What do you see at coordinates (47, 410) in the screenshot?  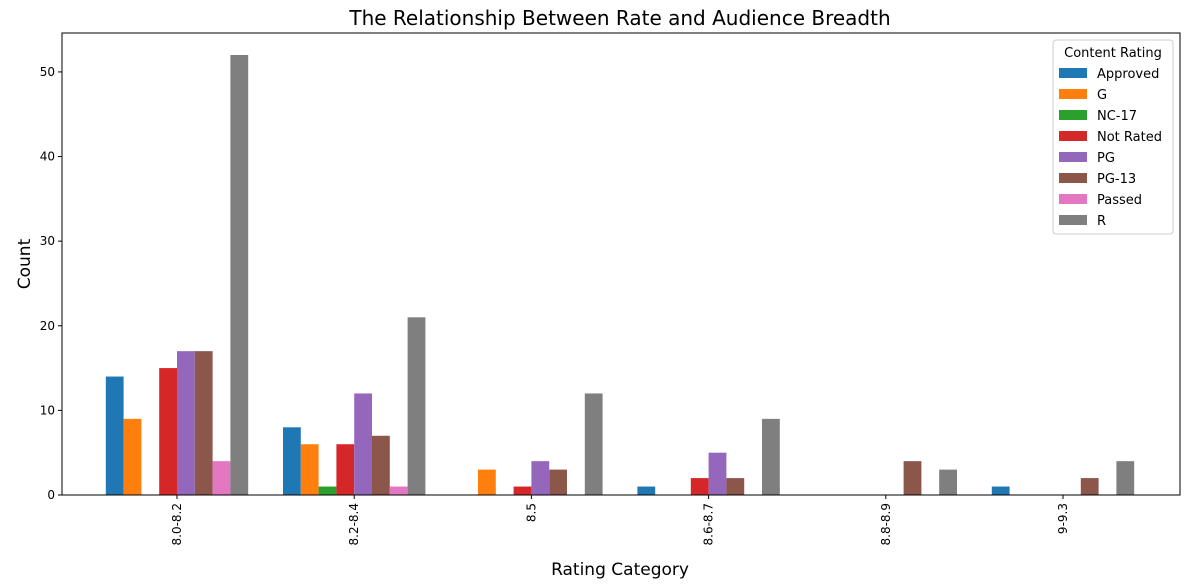 I see `y-tick-label: 10` at bounding box center [47, 410].